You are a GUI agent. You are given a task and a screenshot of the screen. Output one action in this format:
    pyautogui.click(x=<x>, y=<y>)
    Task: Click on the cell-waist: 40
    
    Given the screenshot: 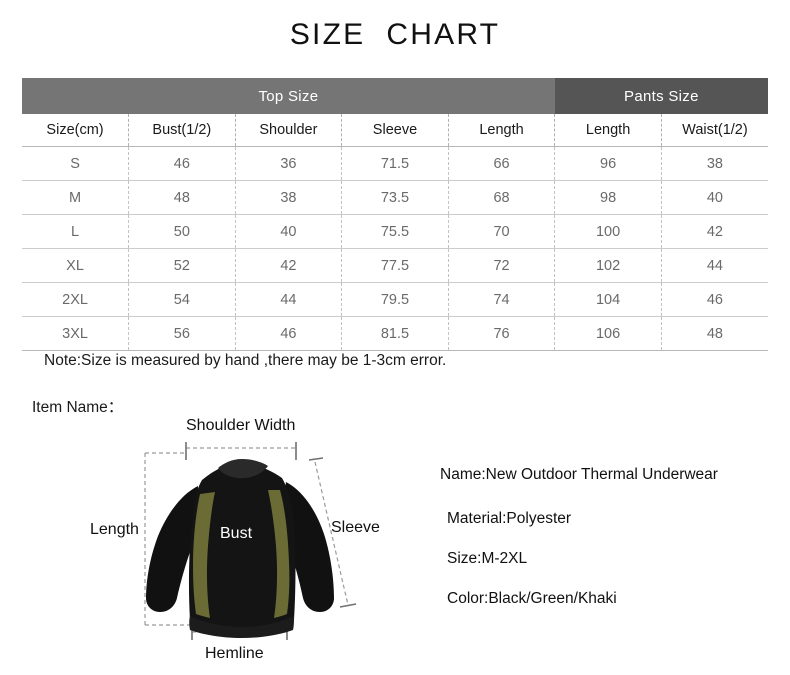 What is the action you would take?
    pyautogui.click(x=714, y=197)
    